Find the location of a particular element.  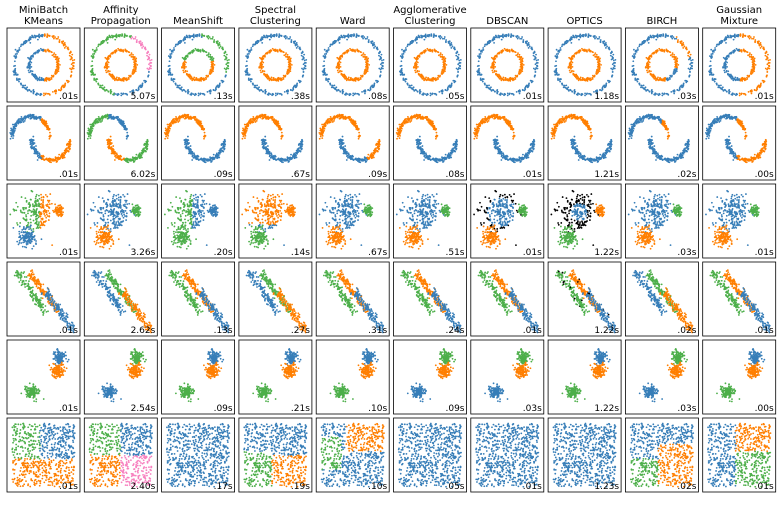

subplot-noisy_moons-1: 6.02s is located at coordinates (120, 143).